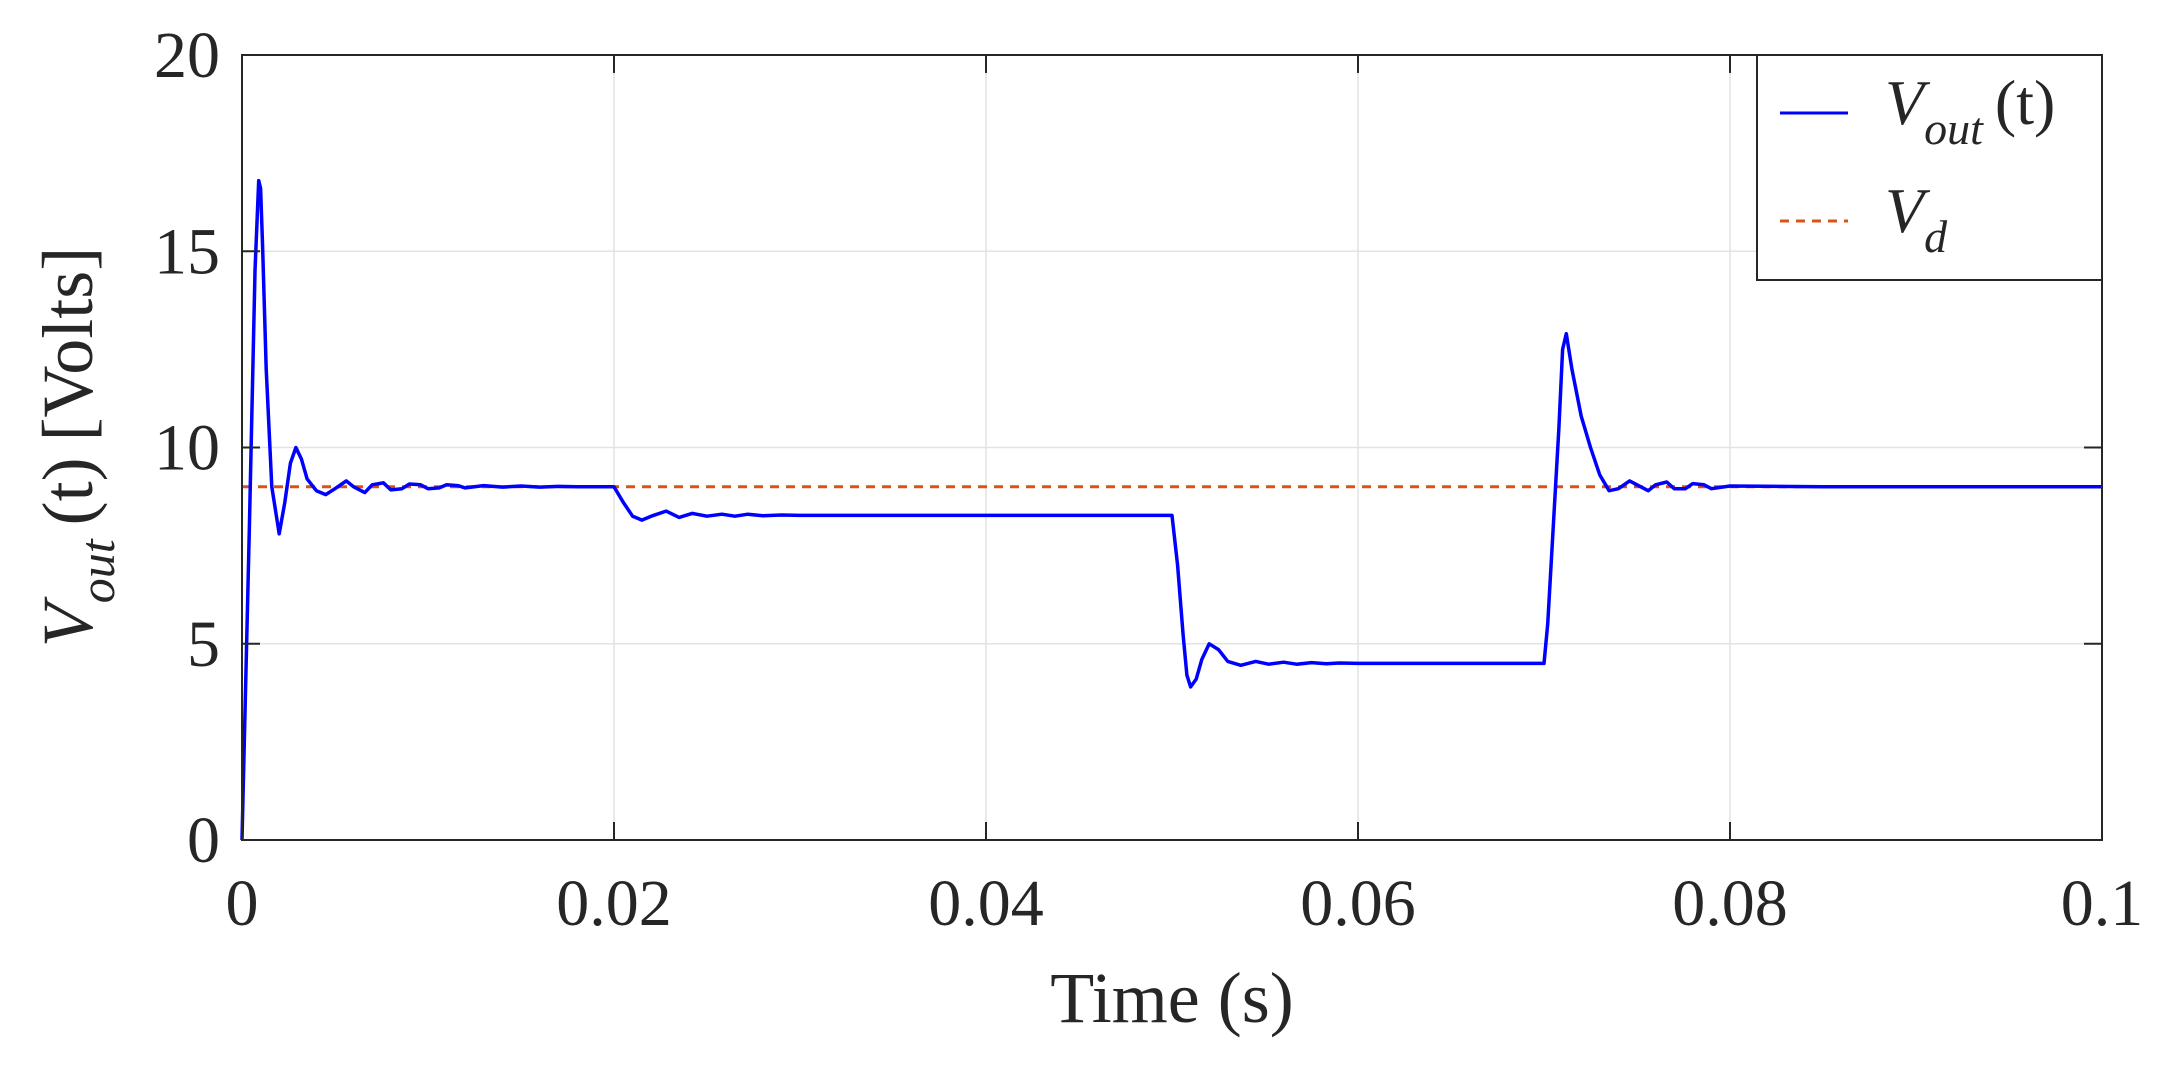 The width and height of the screenshot is (2164, 1068). What do you see at coordinates (1970, 110) in the screenshot?
I see `legend-label-vout: Vout (t)` at bounding box center [1970, 110].